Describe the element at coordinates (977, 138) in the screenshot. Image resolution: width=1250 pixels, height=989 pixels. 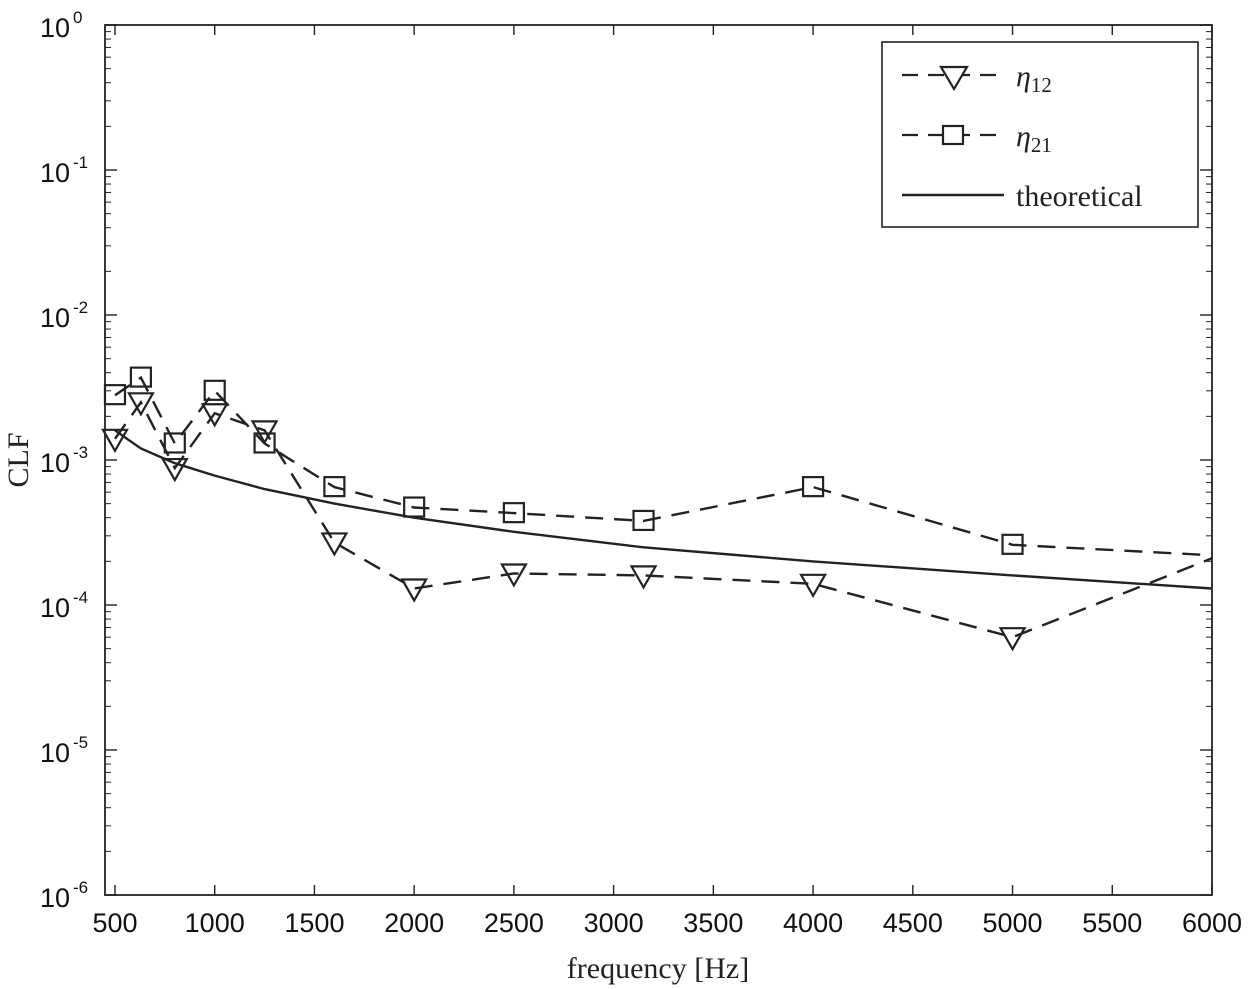
I see `legend-item-eta21: η21` at that location.